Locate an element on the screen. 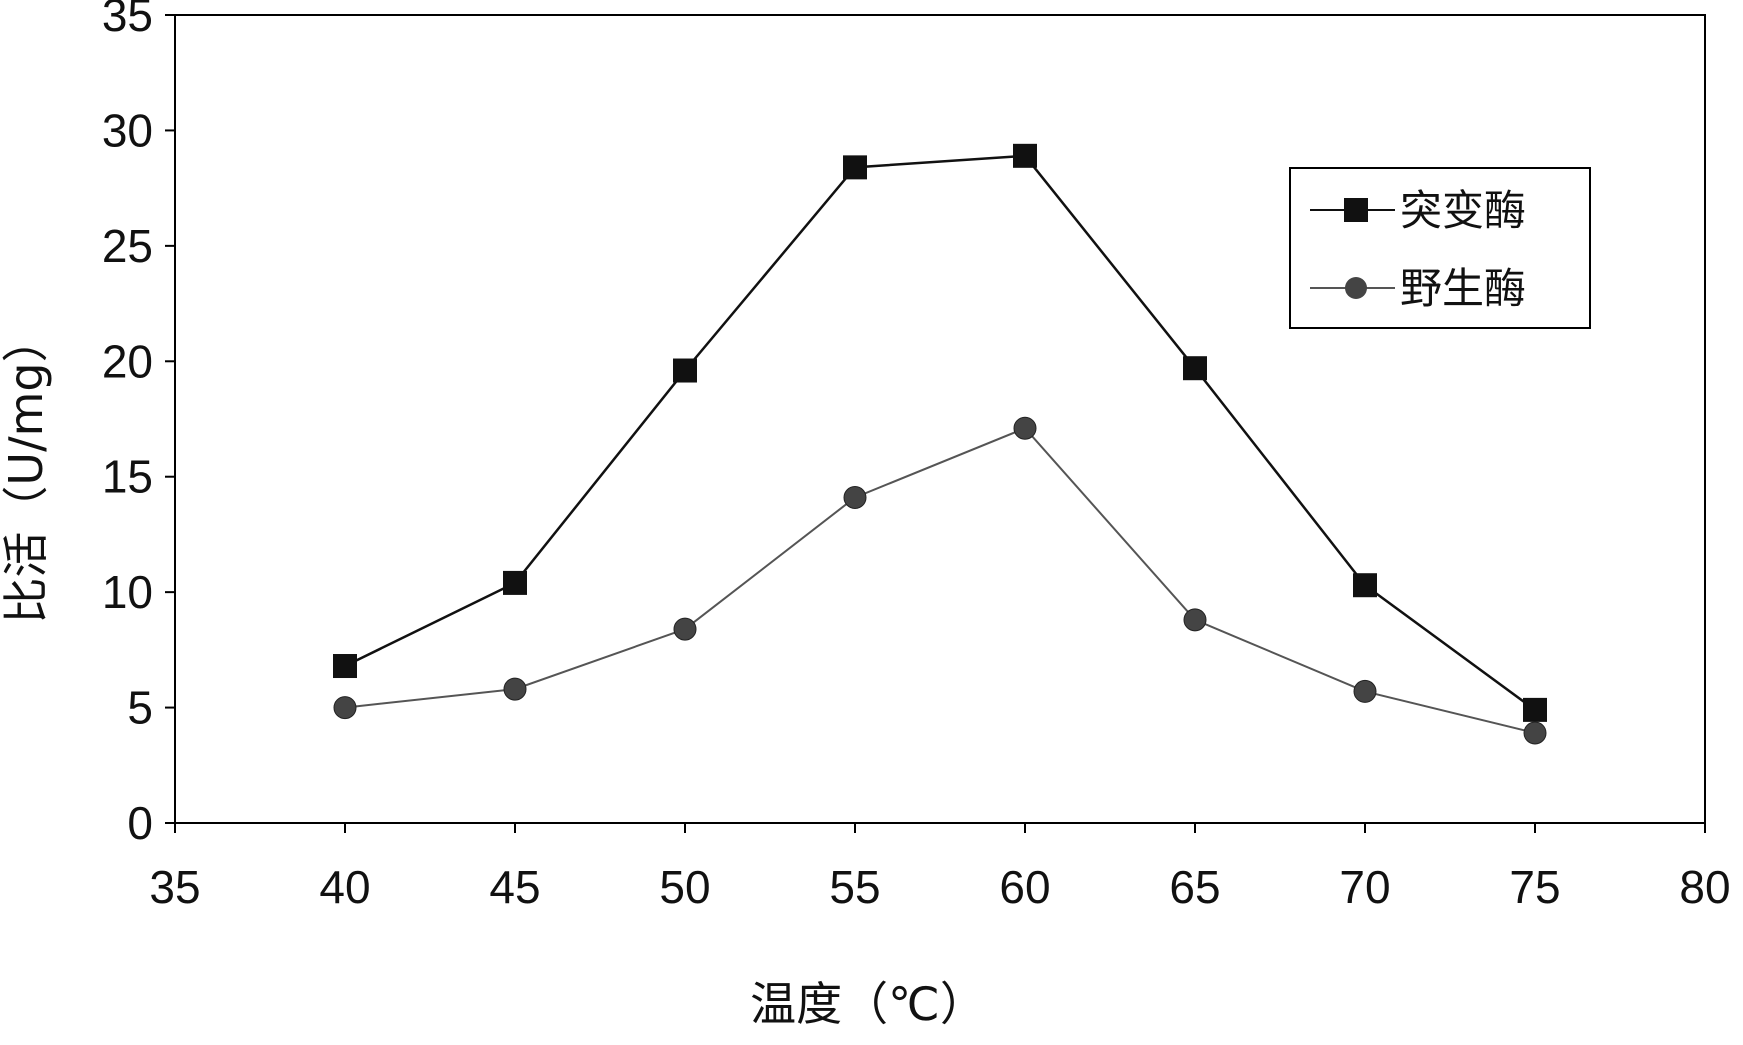 This screenshot has height=1045, width=1743. x-tick-label: 70 is located at coordinates (1364, 887).